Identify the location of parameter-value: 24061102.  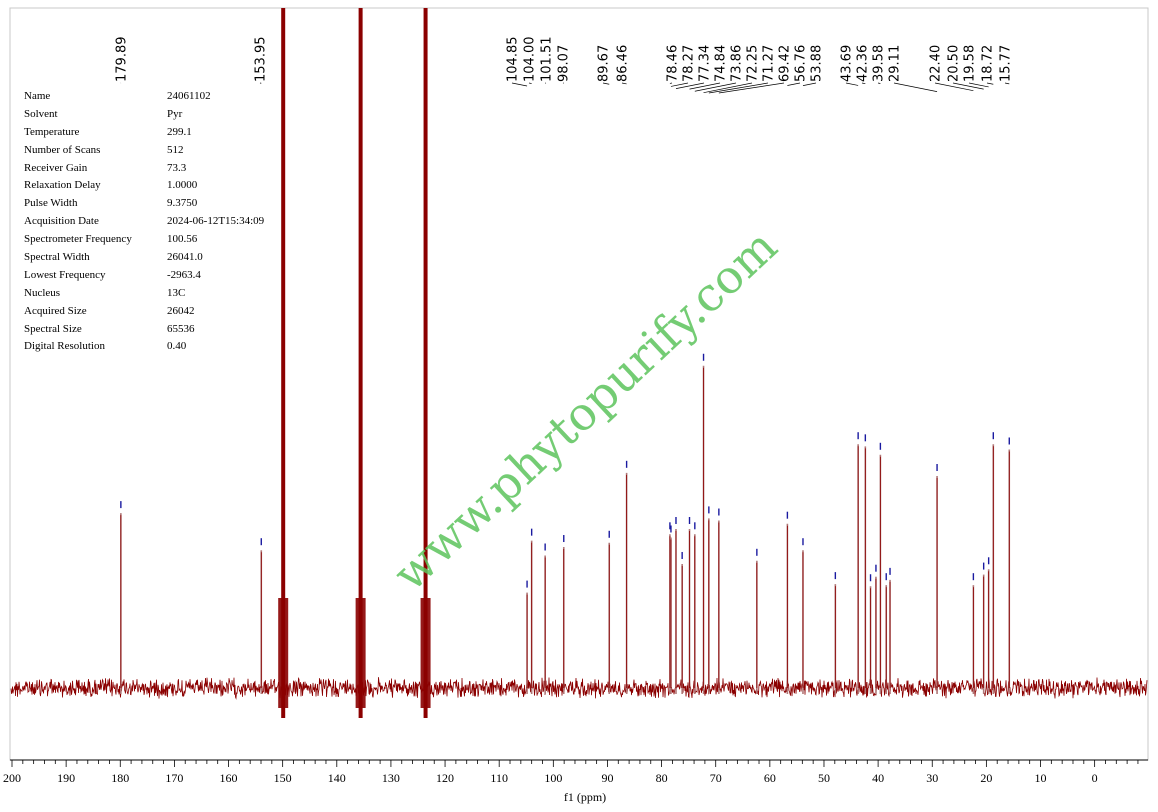
(189, 96).